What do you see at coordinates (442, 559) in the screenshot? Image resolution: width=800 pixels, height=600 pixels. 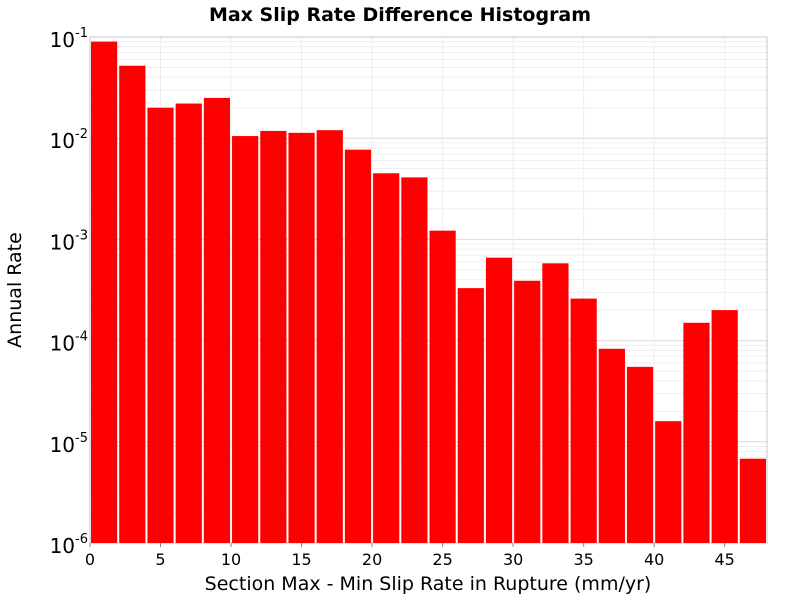 I see `x-tick-label: 25` at bounding box center [442, 559].